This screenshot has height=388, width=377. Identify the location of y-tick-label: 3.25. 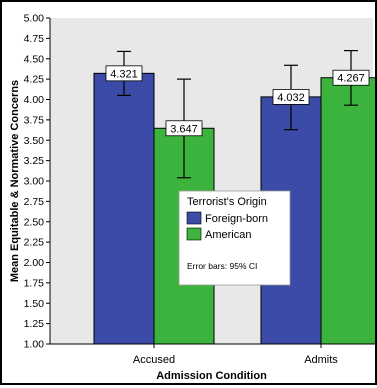
(34, 161).